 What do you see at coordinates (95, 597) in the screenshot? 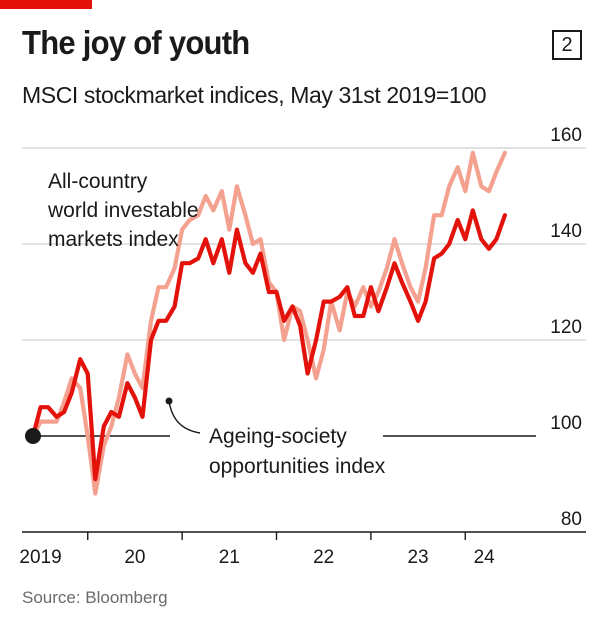
I see `source-note: Source: Bloomberg` at bounding box center [95, 597].